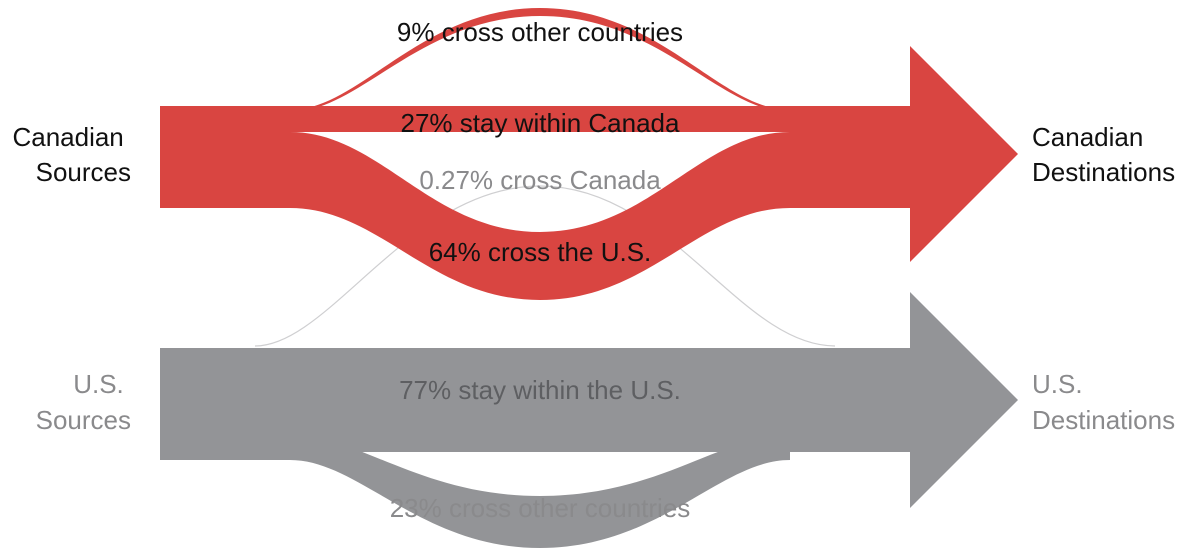 The image size is (1200, 555). What do you see at coordinates (67, 137) in the screenshot?
I see `source-label-canada-line1: Canadian` at bounding box center [67, 137].